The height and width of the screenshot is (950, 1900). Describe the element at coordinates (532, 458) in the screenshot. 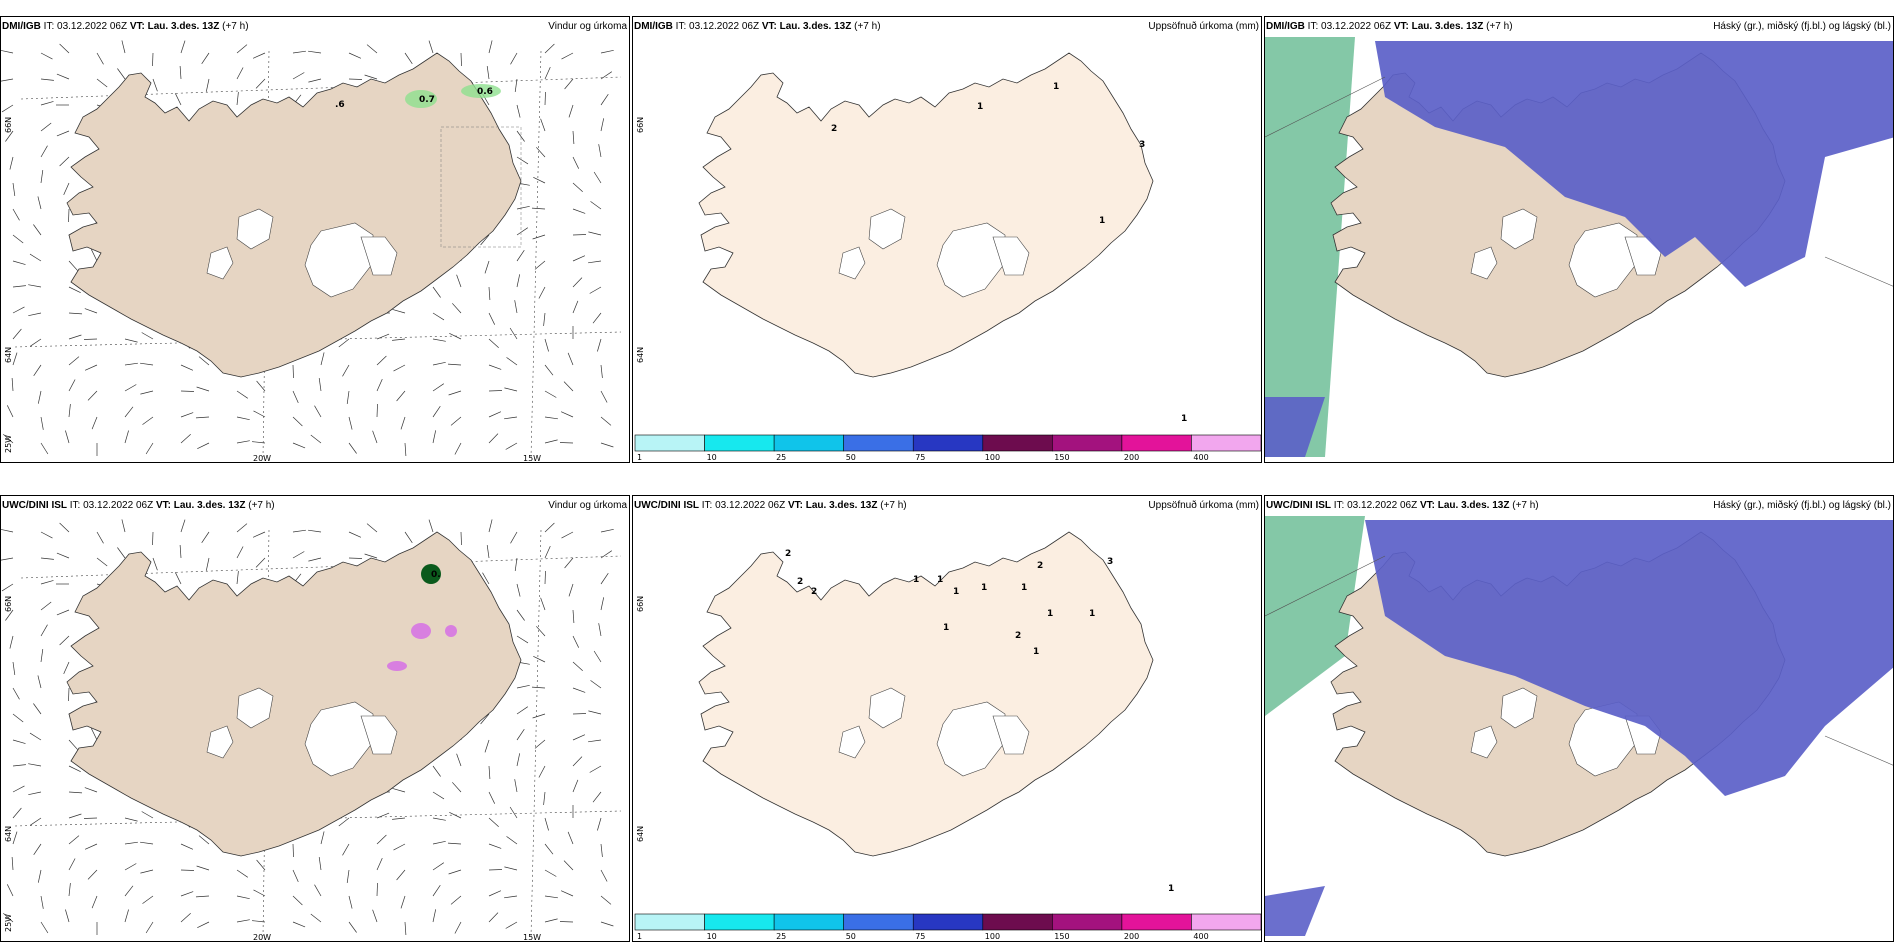

I see `lon-label: 15W` at that location.